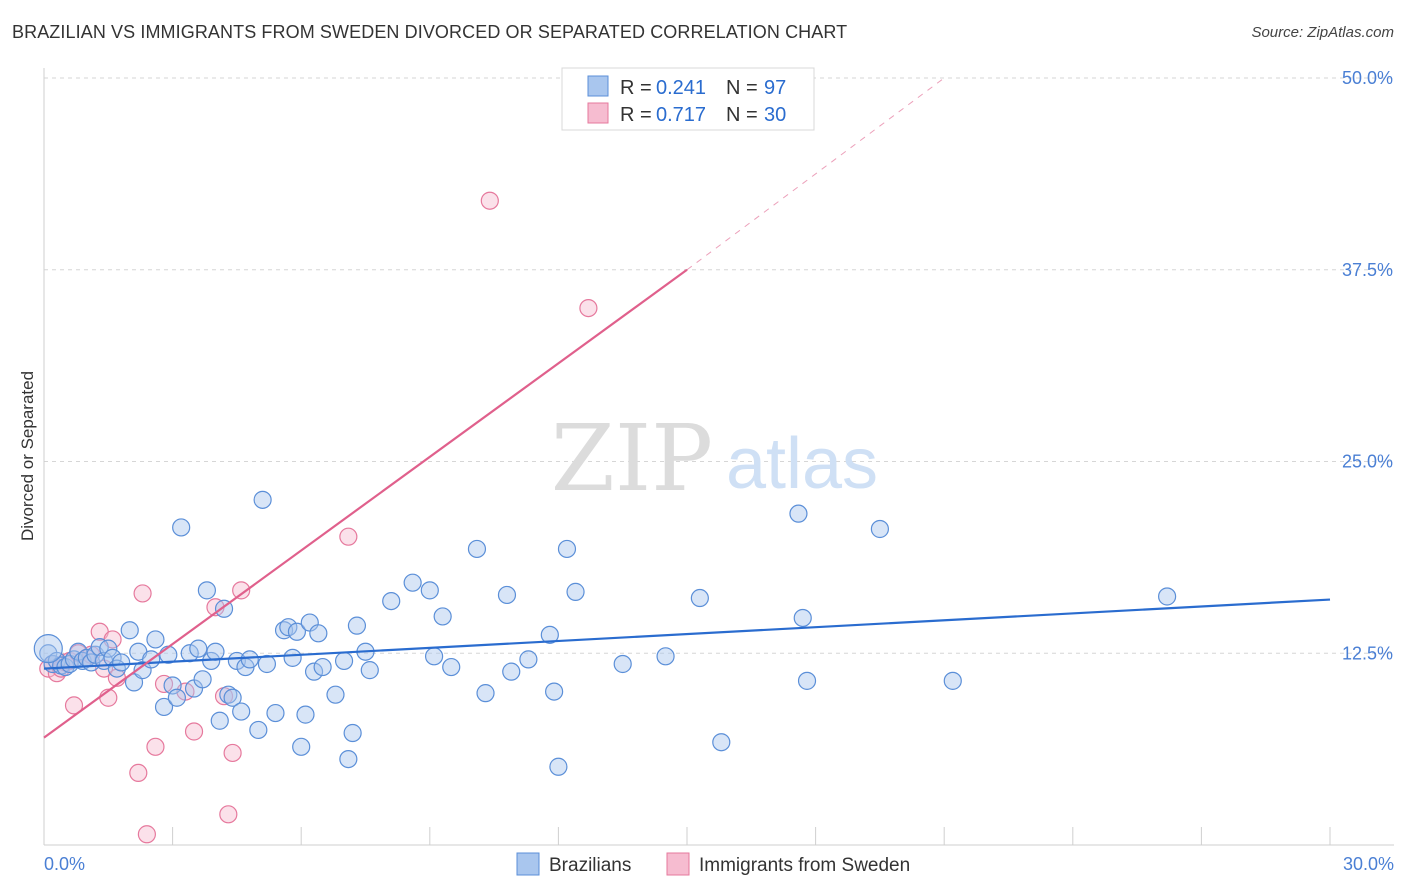 This screenshot has width=1406, height=892. What do you see at coordinates (1367, 270) in the screenshot?
I see `y-tick-label-2: 37.5%` at bounding box center [1367, 270].